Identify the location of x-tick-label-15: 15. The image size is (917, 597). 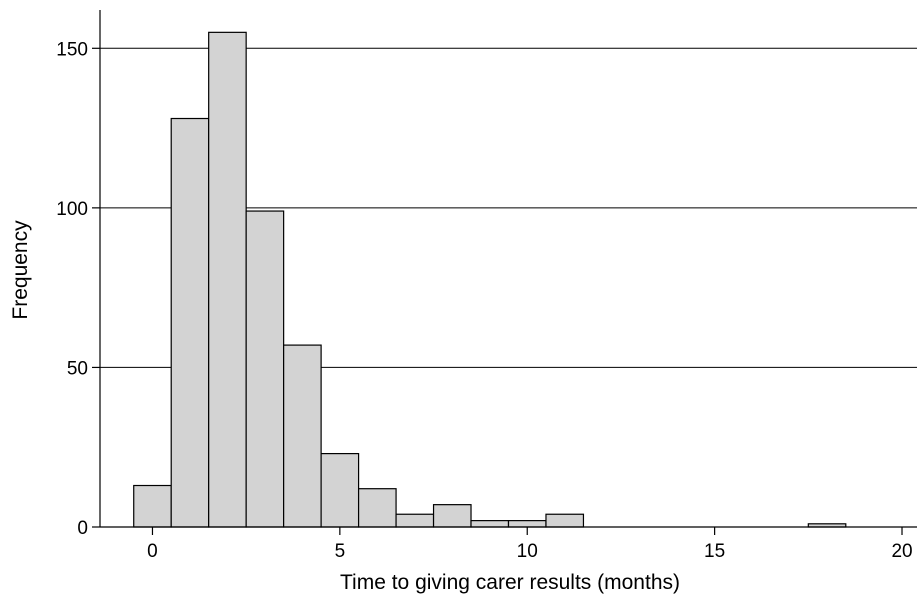
(714, 551).